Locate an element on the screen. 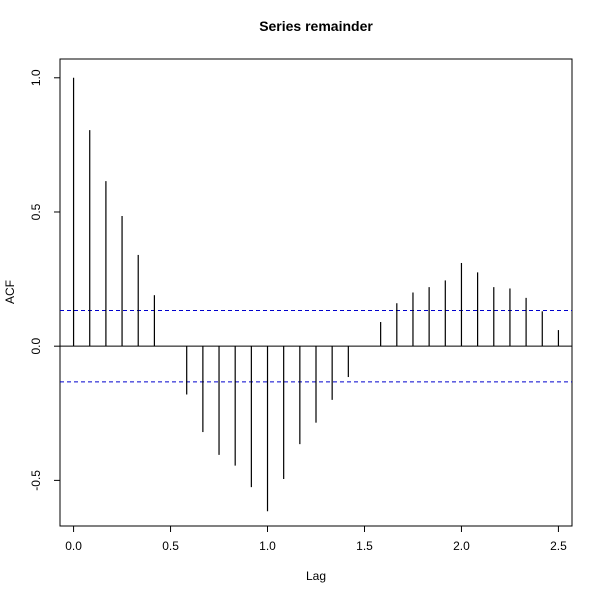 The width and height of the screenshot is (602, 602). chart-title: Series remainder is located at coordinates (316, 26).